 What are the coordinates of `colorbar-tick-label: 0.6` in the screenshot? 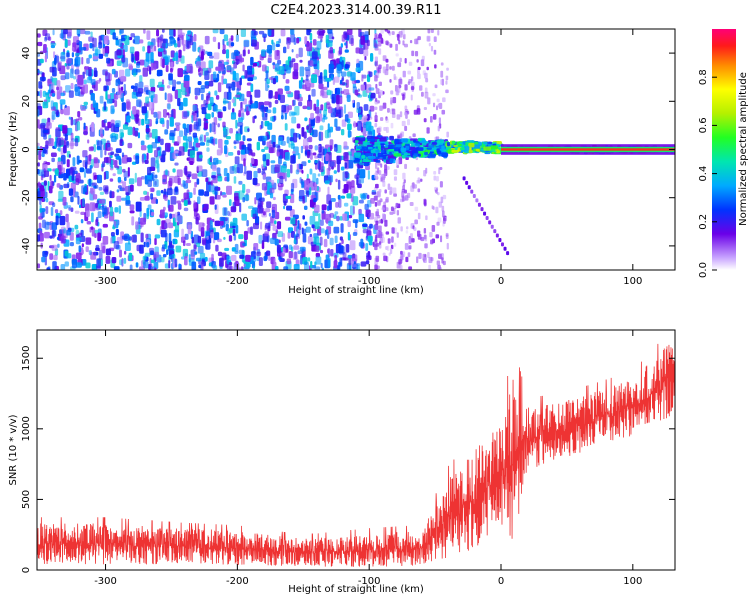 It's located at (703, 125).